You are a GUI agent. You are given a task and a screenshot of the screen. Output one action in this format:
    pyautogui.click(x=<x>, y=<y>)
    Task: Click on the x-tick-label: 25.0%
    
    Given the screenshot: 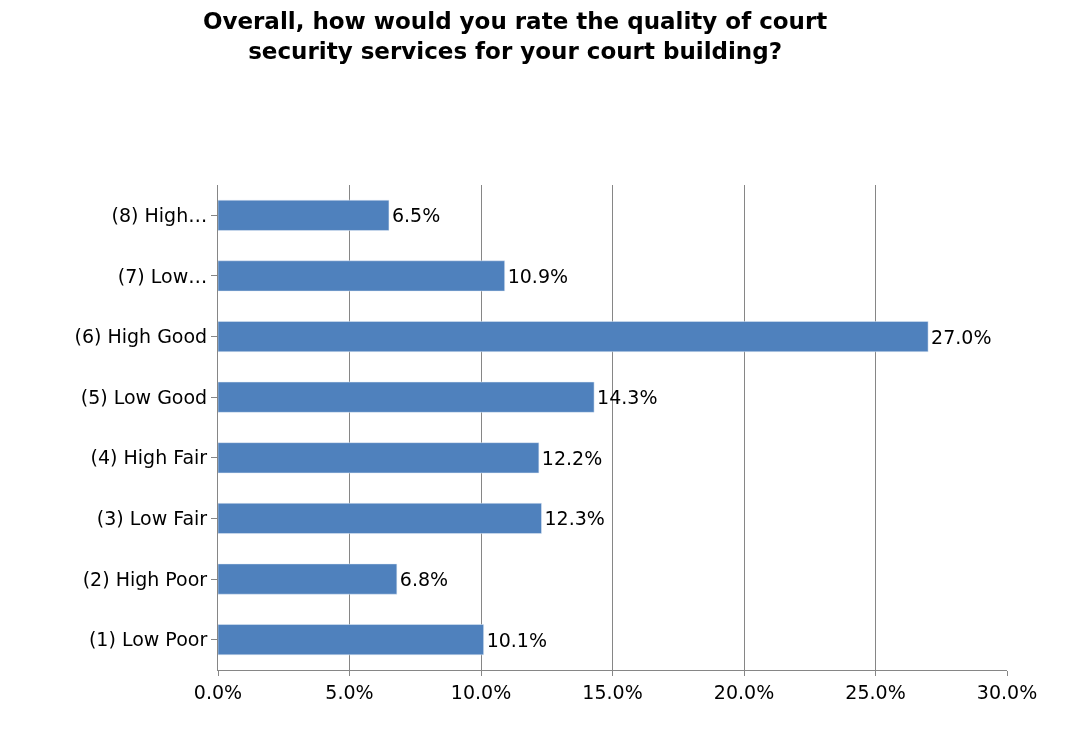 What is the action you would take?
    pyautogui.click(x=875, y=691)
    